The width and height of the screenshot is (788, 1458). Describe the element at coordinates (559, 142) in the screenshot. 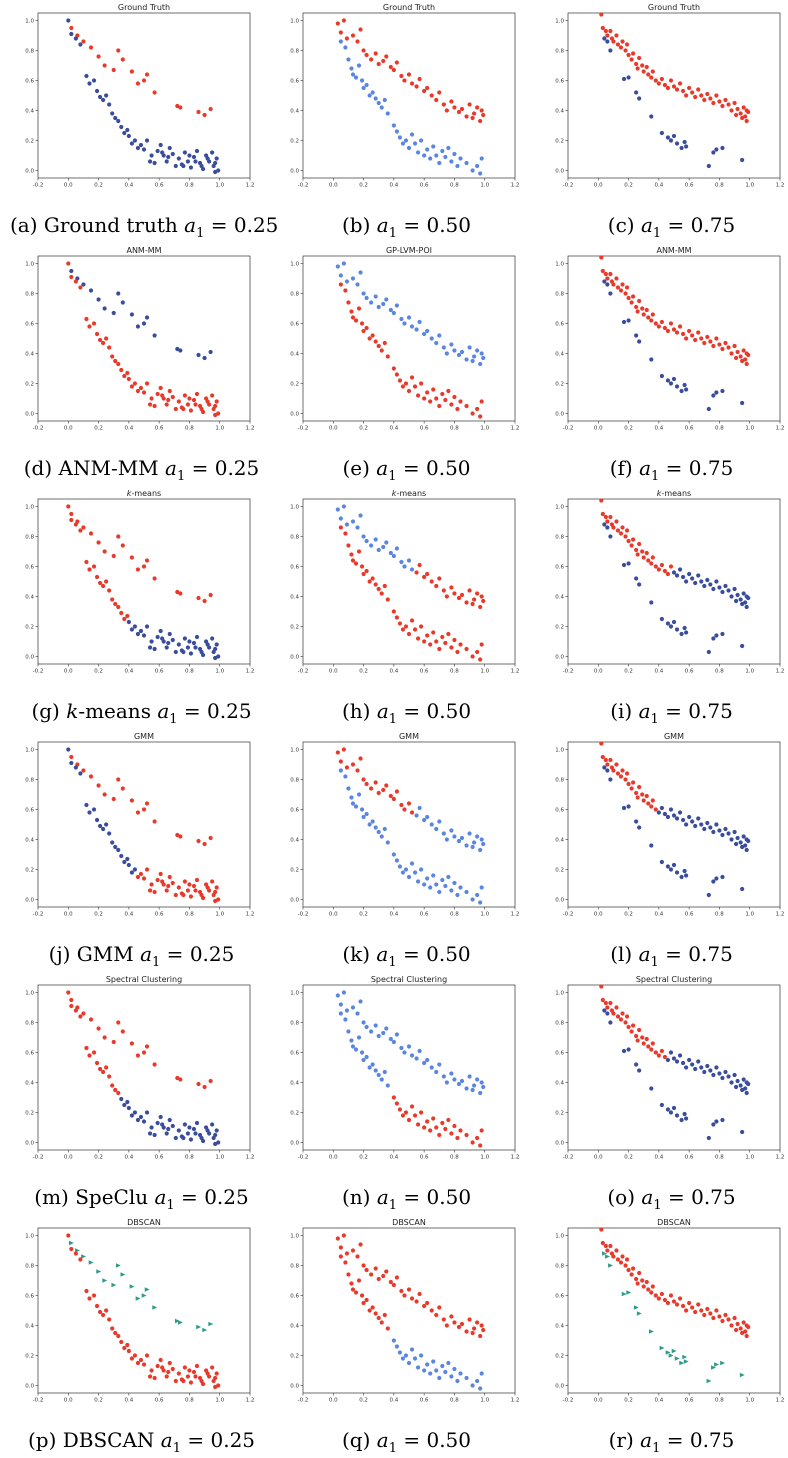

I see `y-tick-label: 0.2` at that location.